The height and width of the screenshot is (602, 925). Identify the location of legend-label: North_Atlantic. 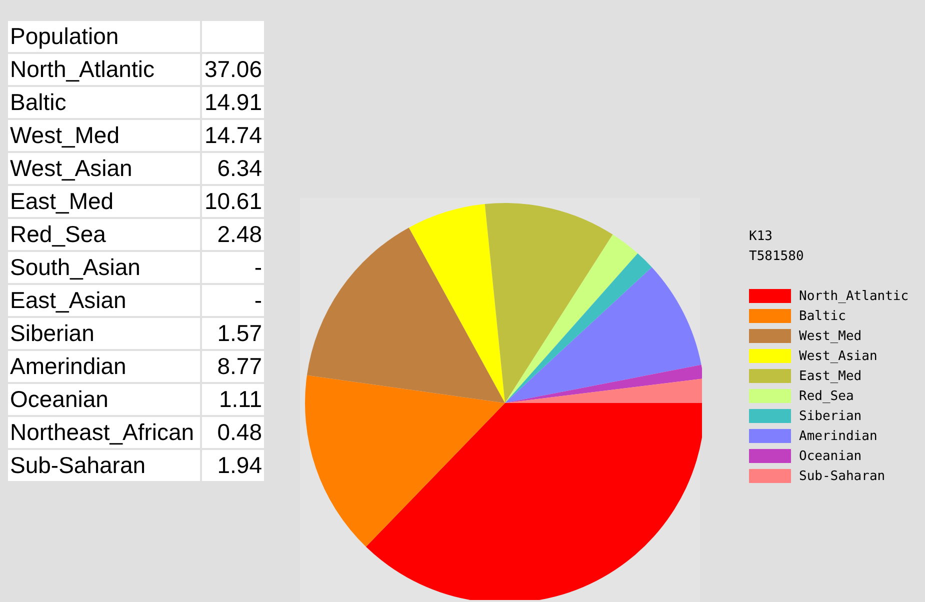
(854, 296).